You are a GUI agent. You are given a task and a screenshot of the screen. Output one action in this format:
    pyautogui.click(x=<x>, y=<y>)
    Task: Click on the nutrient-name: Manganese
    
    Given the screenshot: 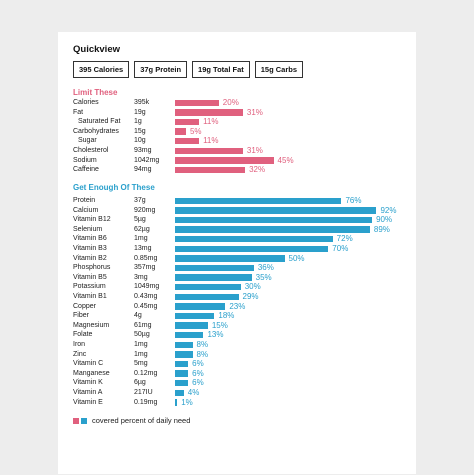 What is the action you would take?
    pyautogui.click(x=91, y=373)
    